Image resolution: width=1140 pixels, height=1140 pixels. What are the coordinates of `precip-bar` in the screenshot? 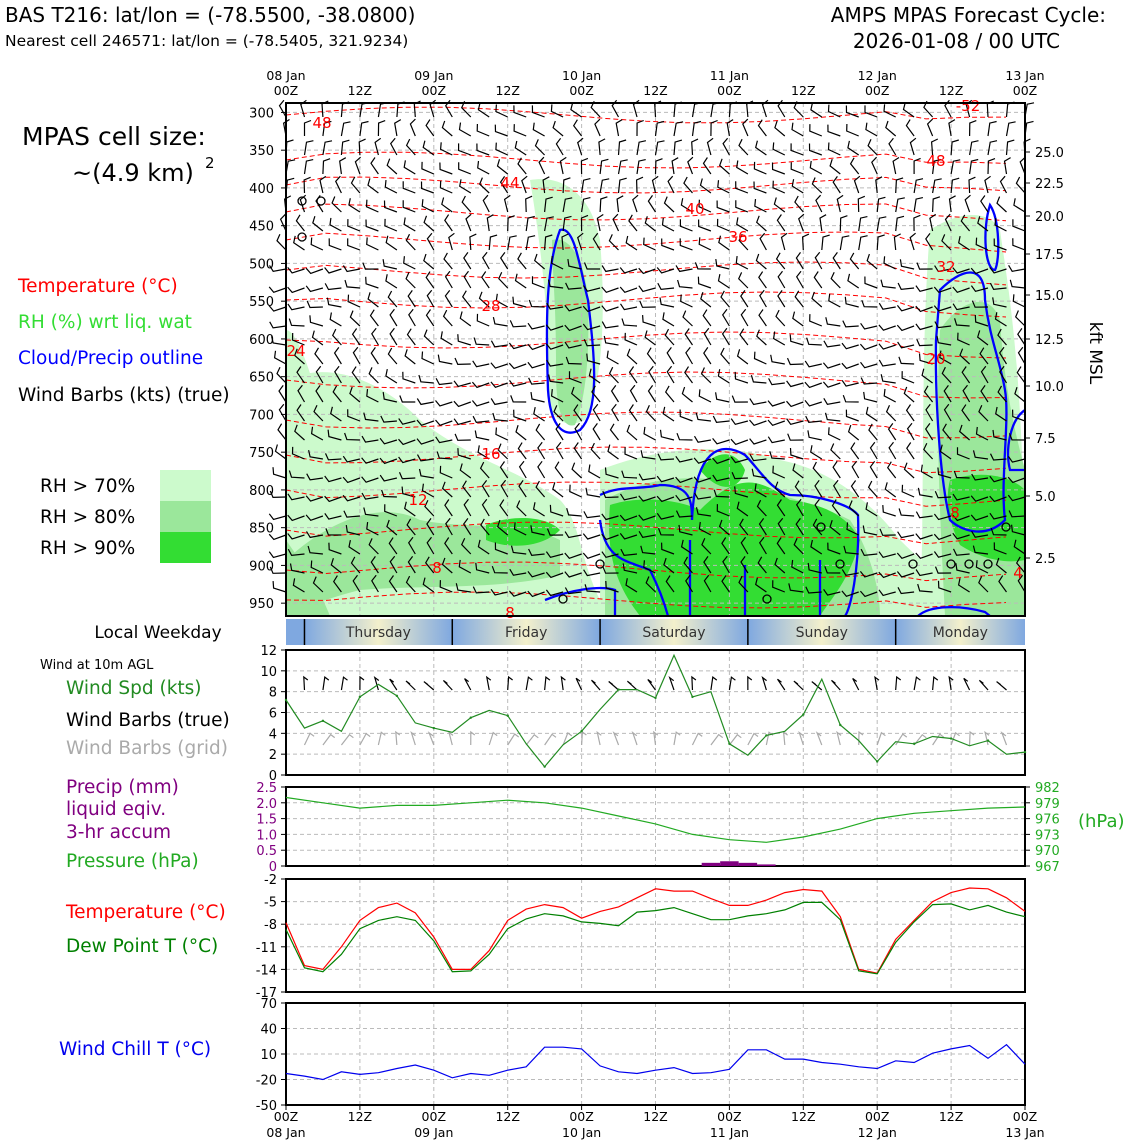 It's located at (748, 864).